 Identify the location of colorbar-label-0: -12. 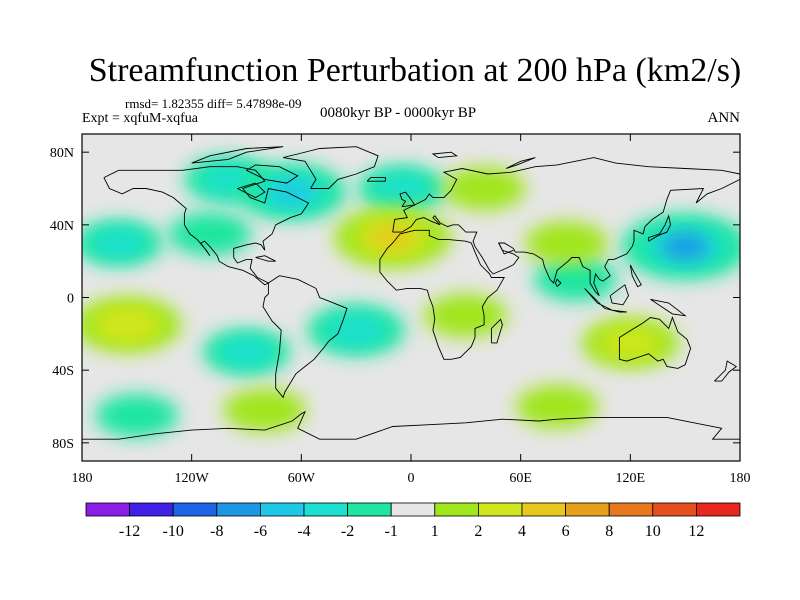
(129, 531).